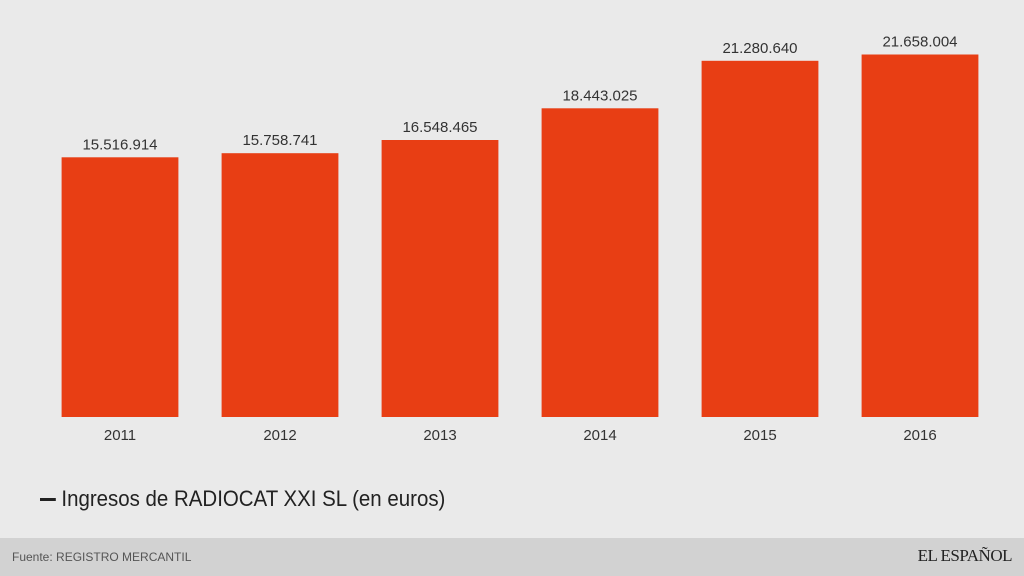 This screenshot has width=1024, height=576. What do you see at coordinates (253, 498) in the screenshot?
I see `legend-label: Ingresos de RADIOCAT XXI SL (en euros)` at bounding box center [253, 498].